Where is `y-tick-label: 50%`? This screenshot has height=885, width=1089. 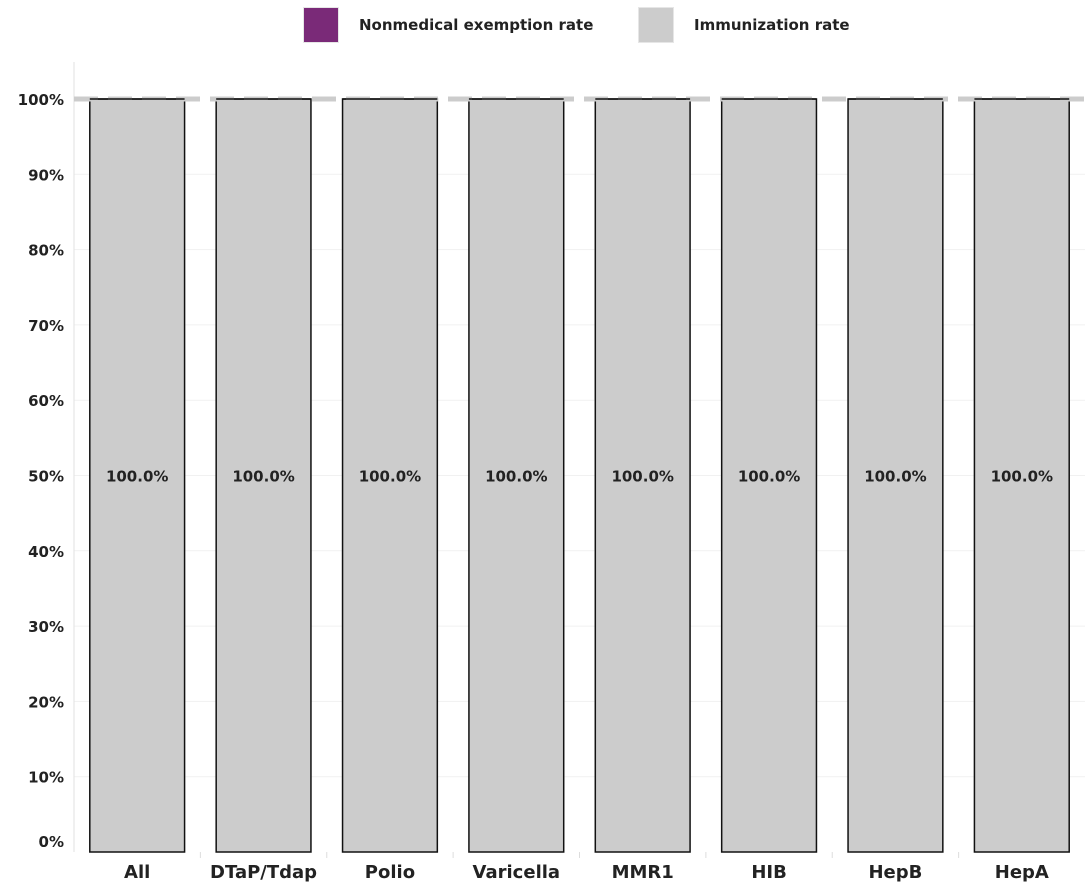
y-tick-label: 50% is located at coordinates (46, 477).